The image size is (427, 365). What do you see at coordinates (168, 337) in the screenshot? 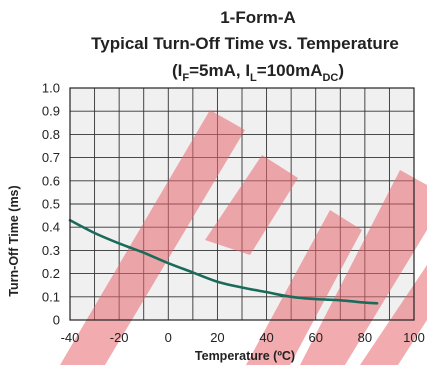
I see `x-tick-label: 0` at bounding box center [168, 337].